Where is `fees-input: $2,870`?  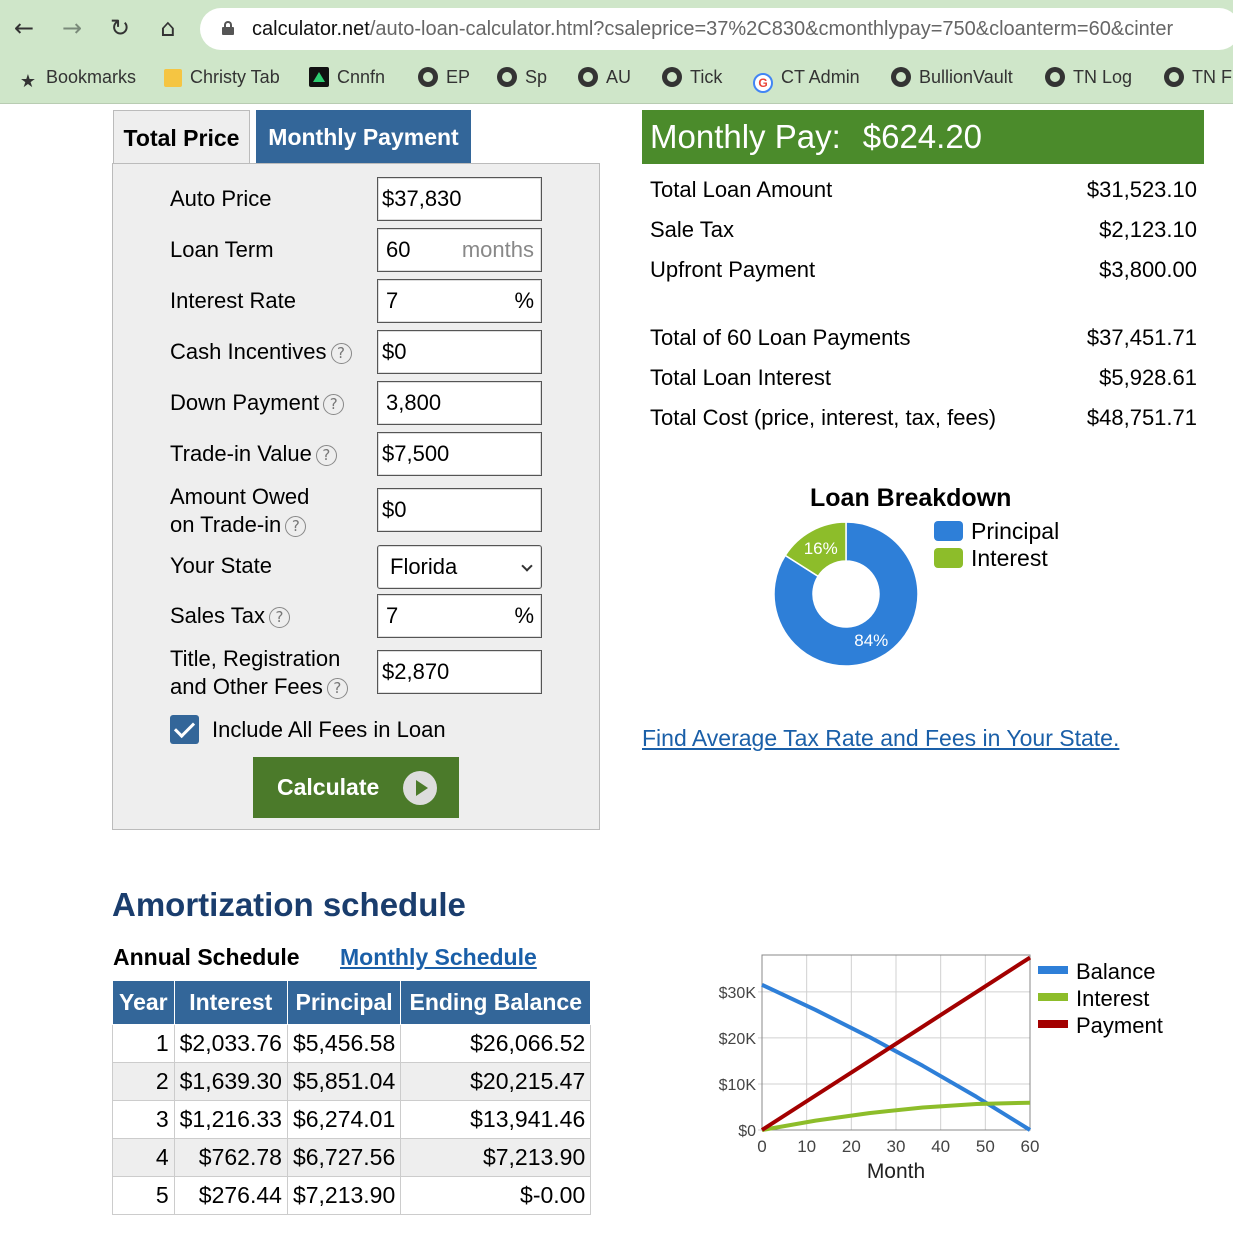 fees-input: $2,870 is located at coordinates (459, 672).